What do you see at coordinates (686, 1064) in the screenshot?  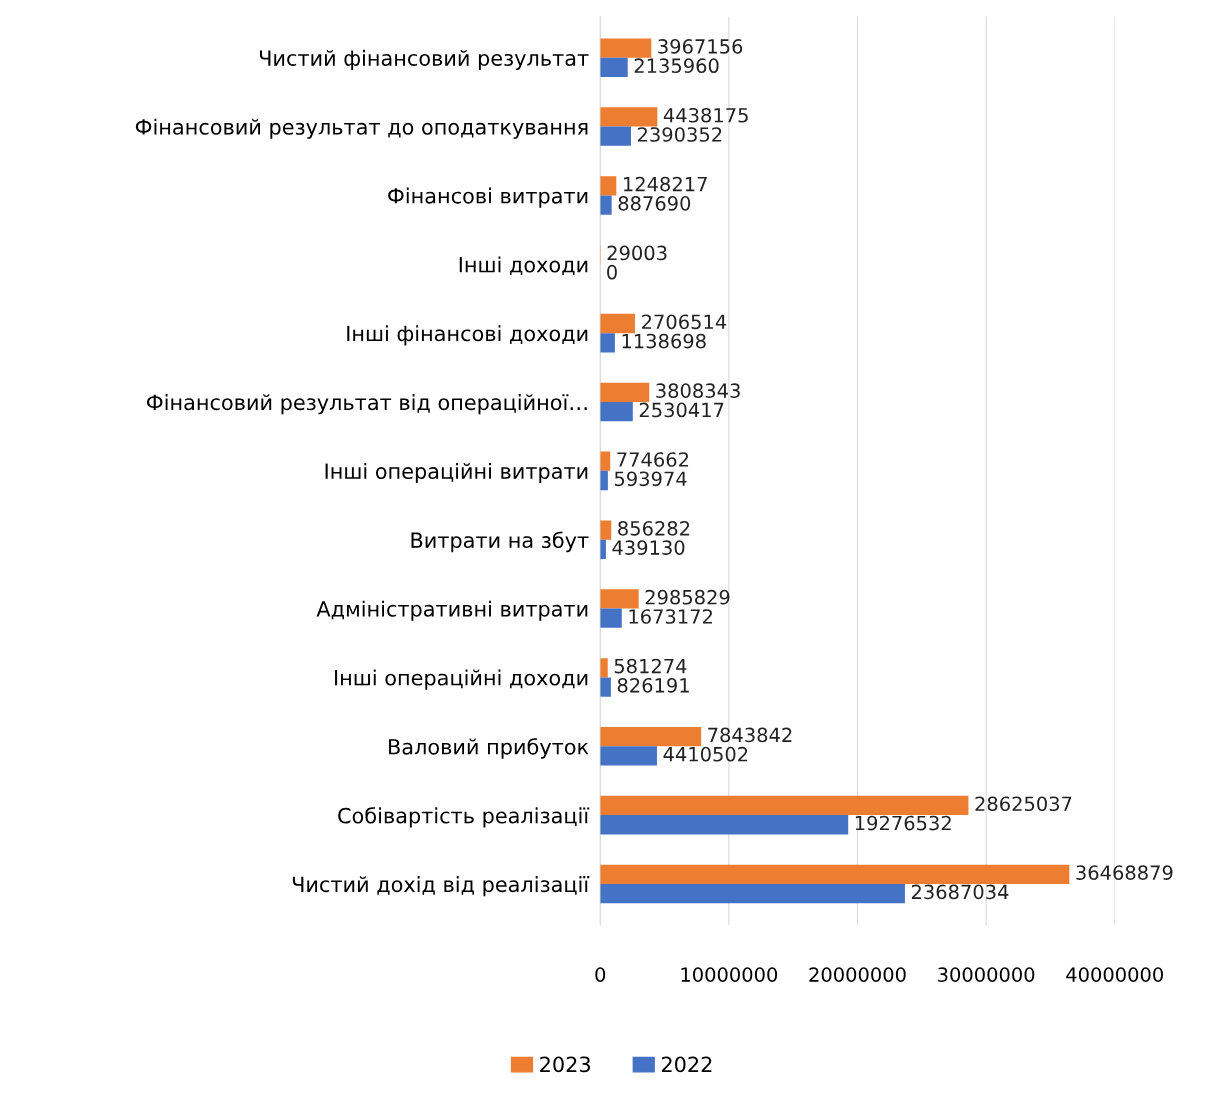 I see `legend-label: 2022` at bounding box center [686, 1064].